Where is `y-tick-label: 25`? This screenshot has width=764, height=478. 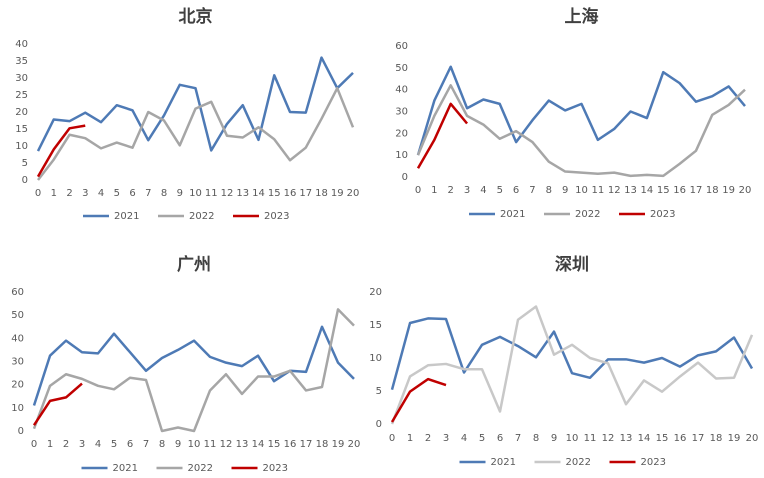 y-tick-label: 25 is located at coordinates (21, 95).